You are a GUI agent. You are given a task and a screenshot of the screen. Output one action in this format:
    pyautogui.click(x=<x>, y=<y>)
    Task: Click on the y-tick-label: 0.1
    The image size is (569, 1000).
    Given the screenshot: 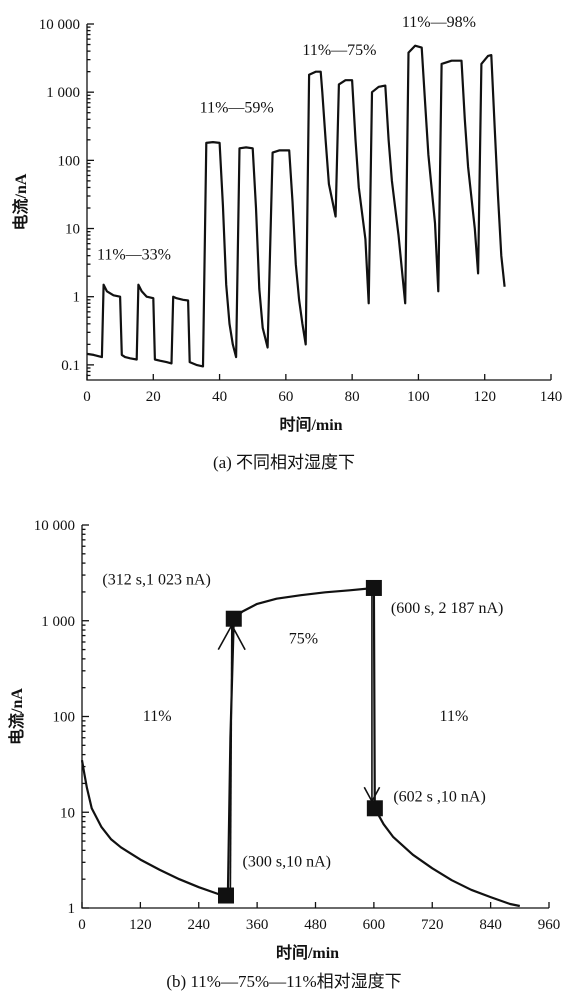 What is the action you would take?
    pyautogui.click(x=70, y=366)
    